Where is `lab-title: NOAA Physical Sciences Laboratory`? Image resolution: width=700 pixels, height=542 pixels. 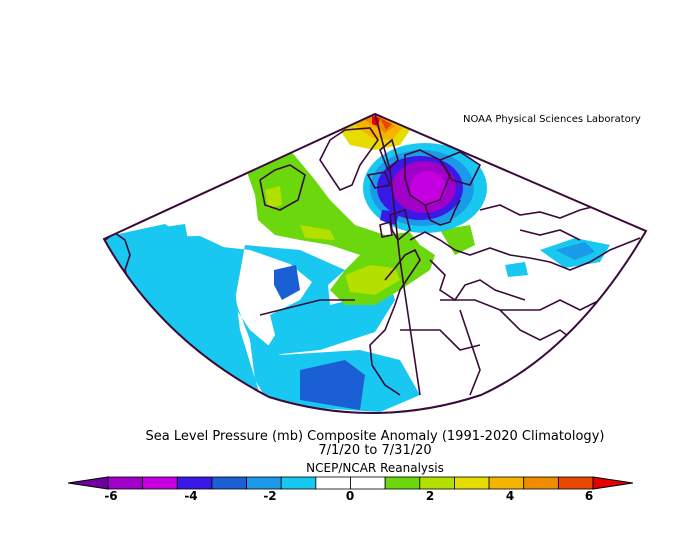 lab-title: NOAA Physical Sciences Laboratory is located at coordinates (552, 119).